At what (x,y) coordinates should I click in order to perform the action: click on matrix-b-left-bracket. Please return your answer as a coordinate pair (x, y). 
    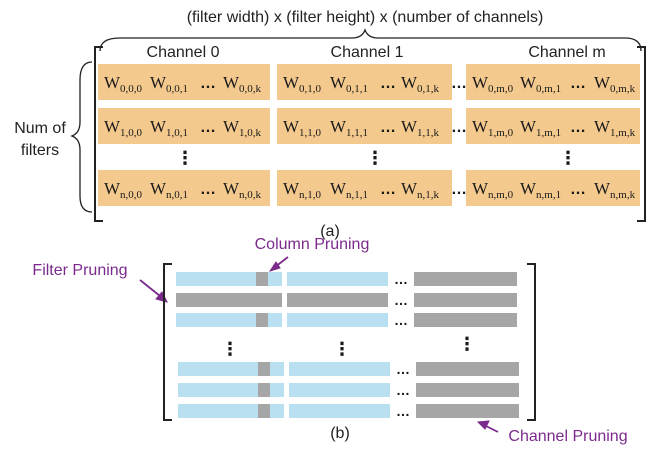
    Looking at the image, I should click on (167, 342).